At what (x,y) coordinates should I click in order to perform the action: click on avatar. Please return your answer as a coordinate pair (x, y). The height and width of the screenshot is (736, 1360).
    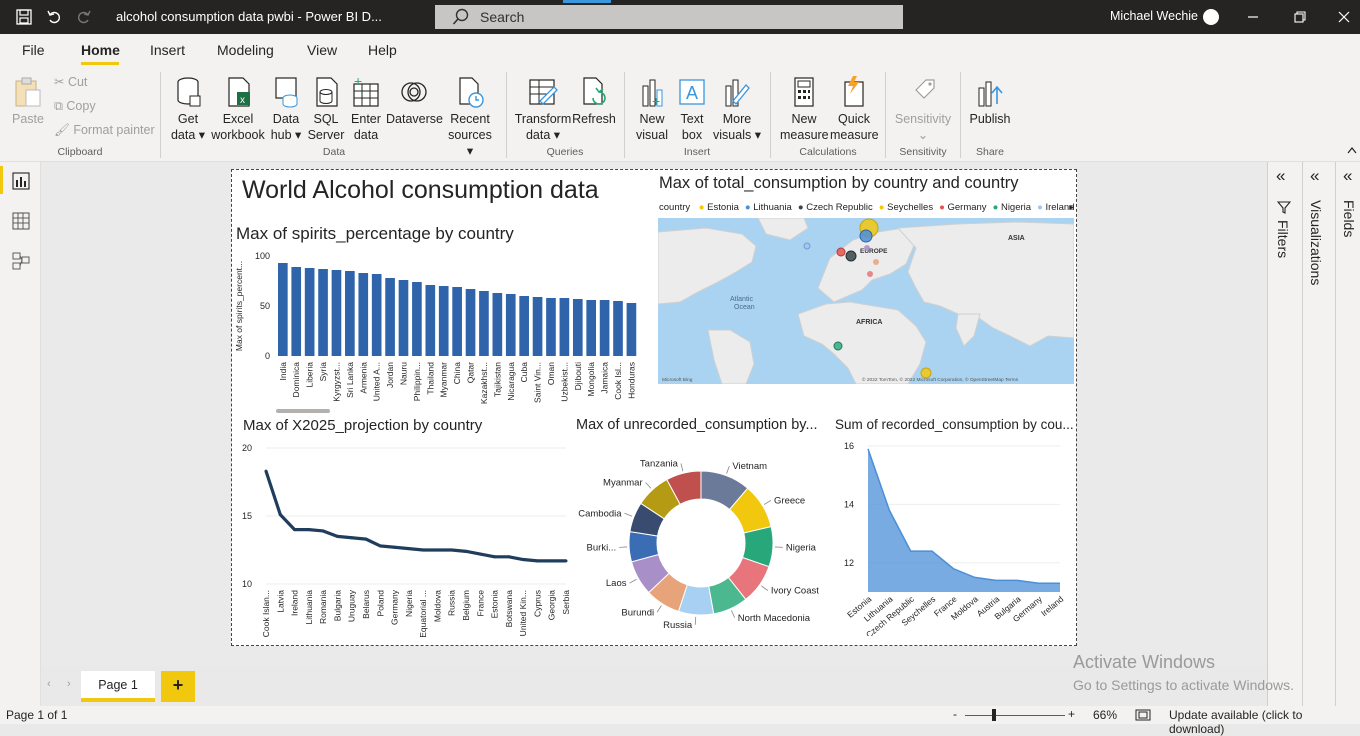
    Looking at the image, I should click on (1211, 17).